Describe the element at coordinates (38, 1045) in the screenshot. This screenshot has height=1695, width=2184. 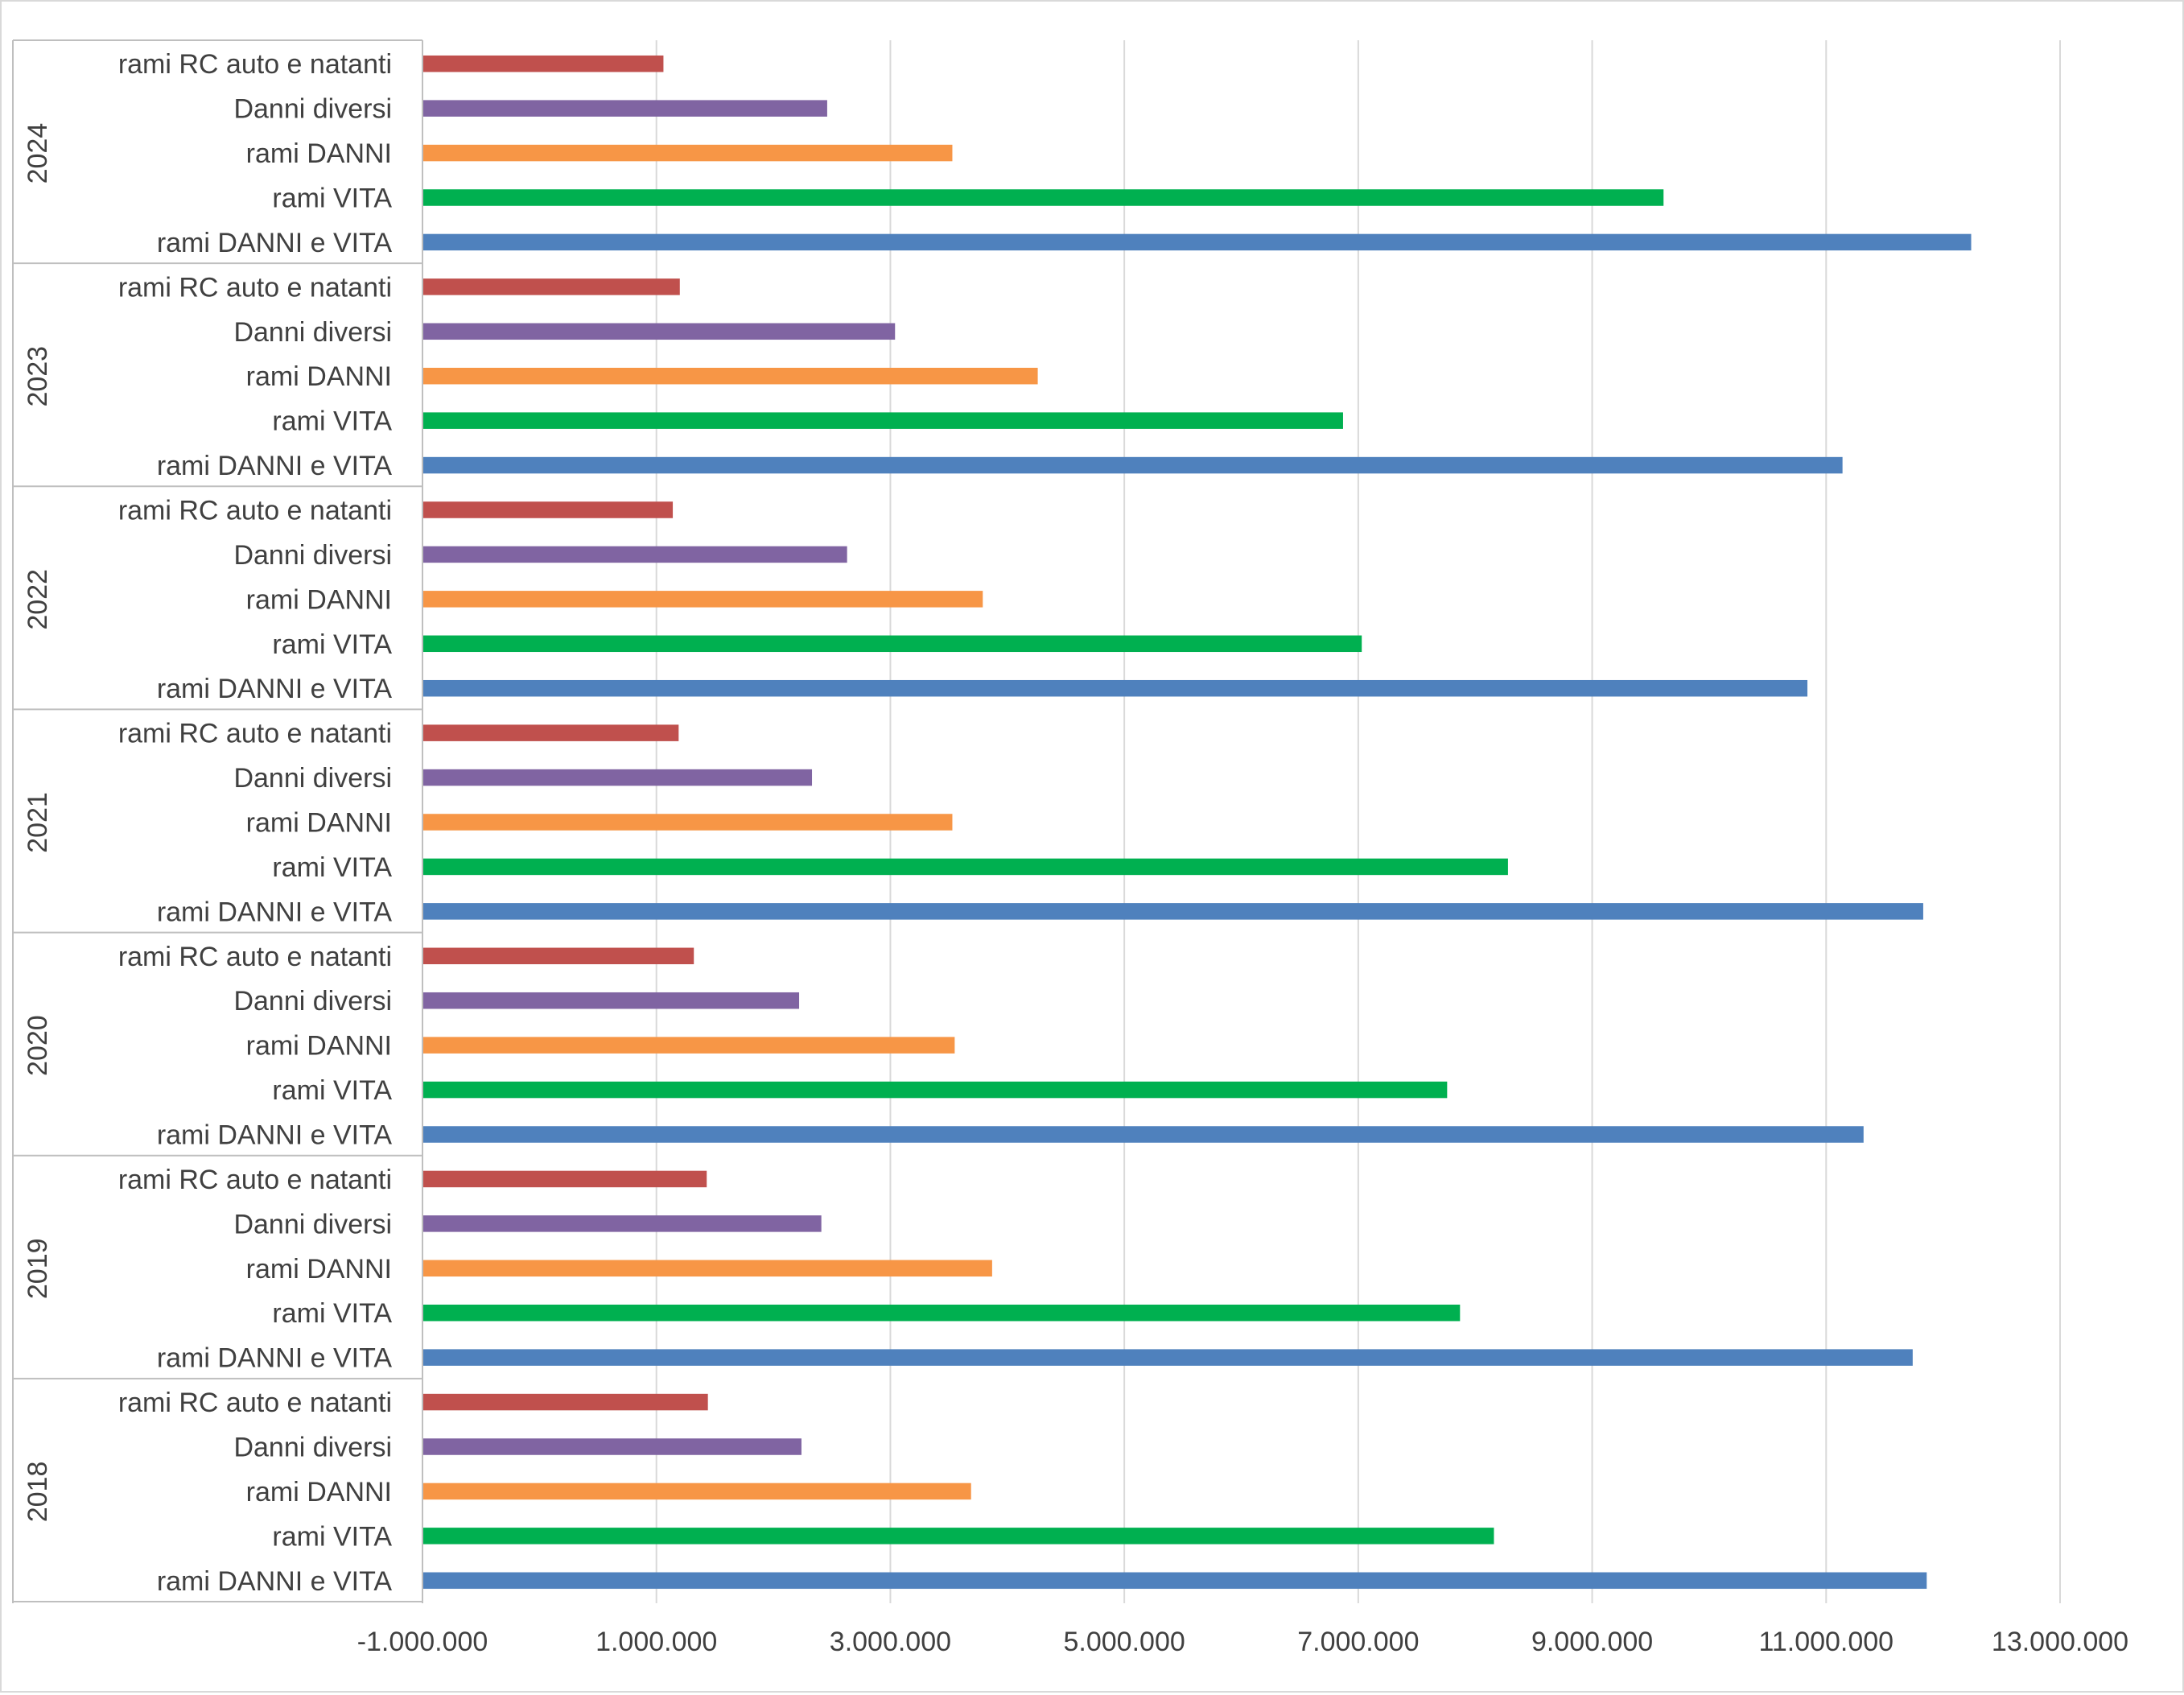
I see `year-label: 2020` at that location.